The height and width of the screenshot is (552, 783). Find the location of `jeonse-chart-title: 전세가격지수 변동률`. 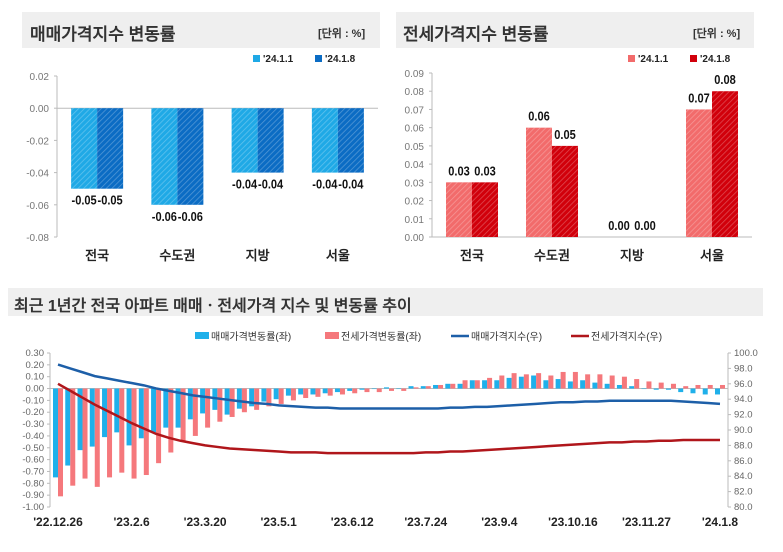

jeonse-chart-title: 전세가격지수 변동률 is located at coordinates (476, 34).